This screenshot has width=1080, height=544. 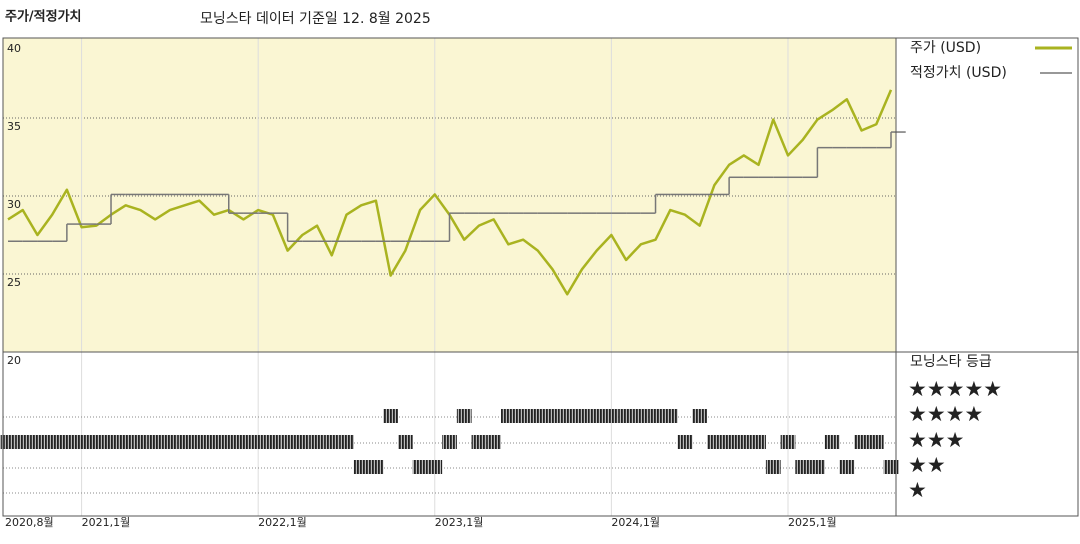 What do you see at coordinates (14, 126) in the screenshot?
I see `y-tick-label: 35` at bounding box center [14, 126].